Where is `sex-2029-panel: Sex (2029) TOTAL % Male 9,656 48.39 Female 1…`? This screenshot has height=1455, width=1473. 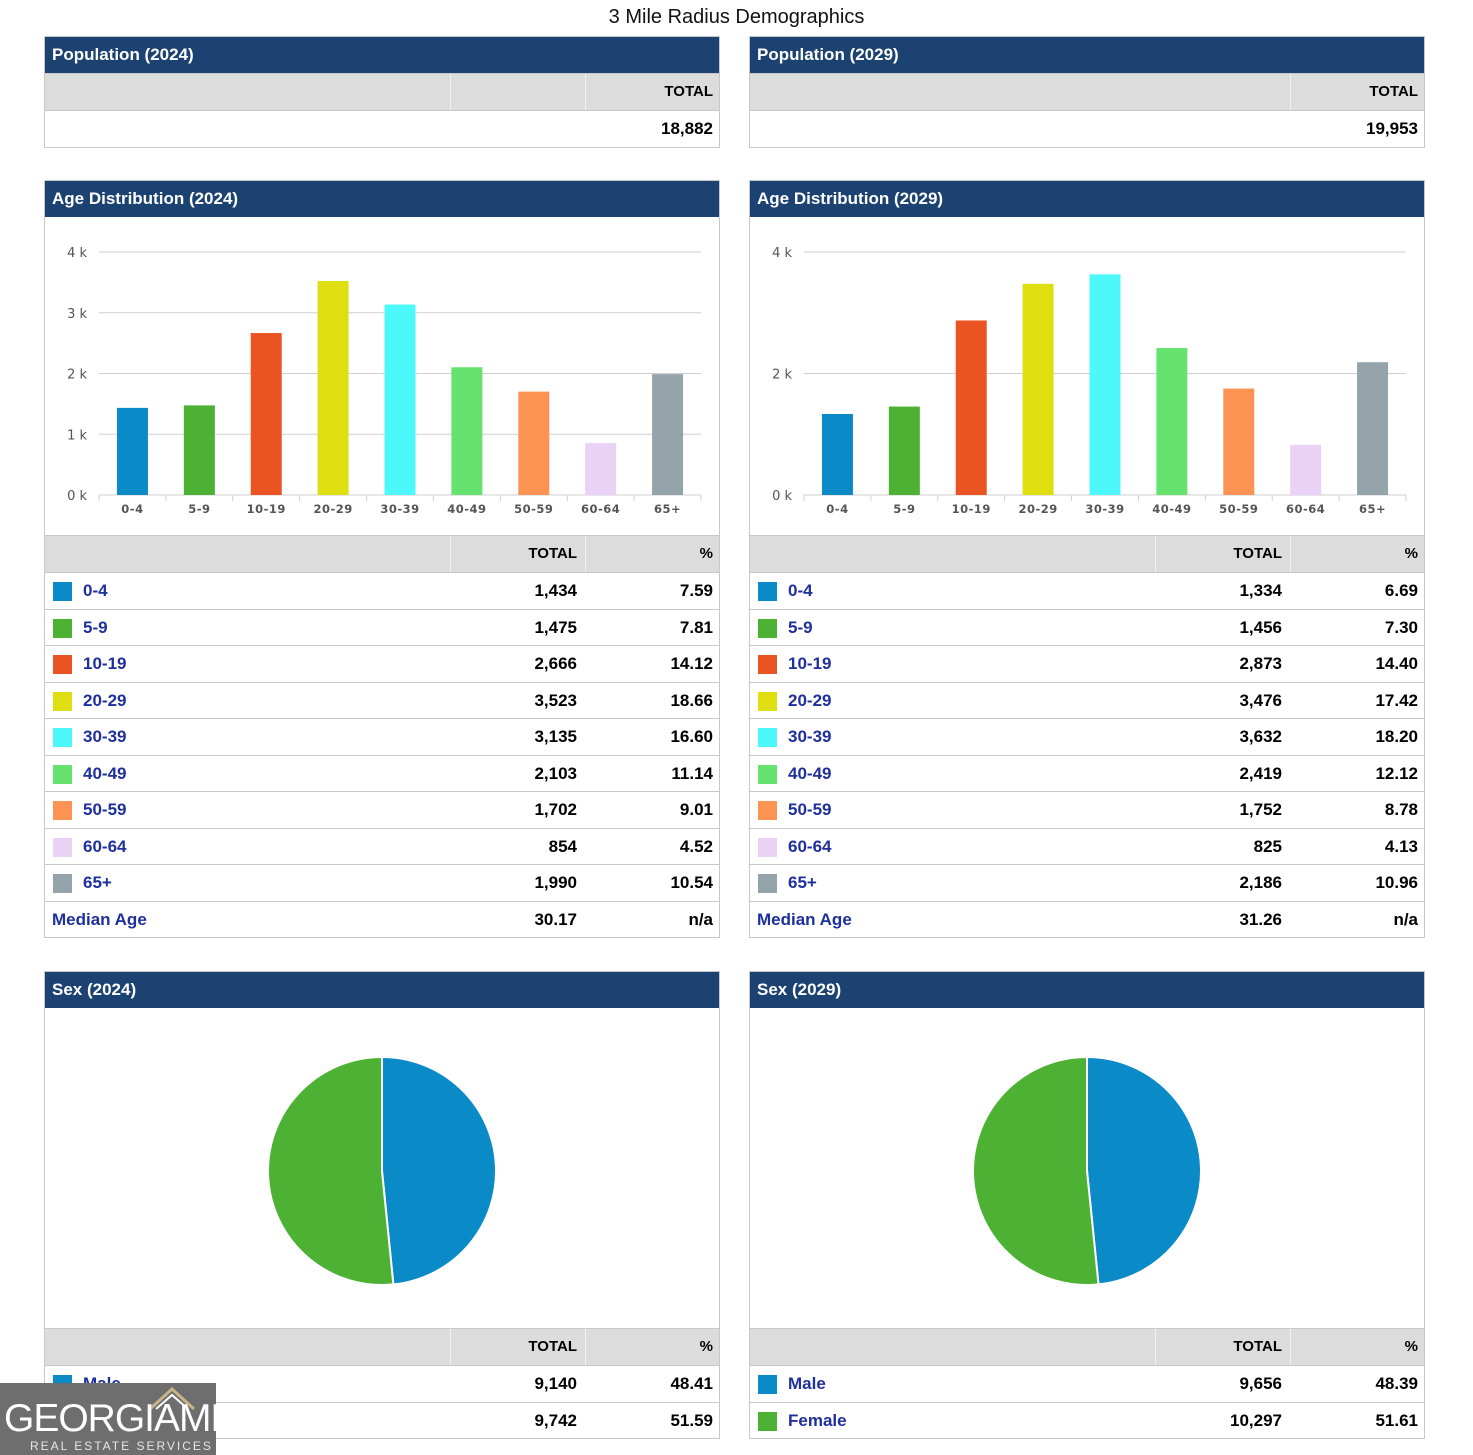
sex-2029-panel: Sex (2029) TOTAL % Male 9,656 48.39 Female 1… is located at coordinates (1087, 1205).